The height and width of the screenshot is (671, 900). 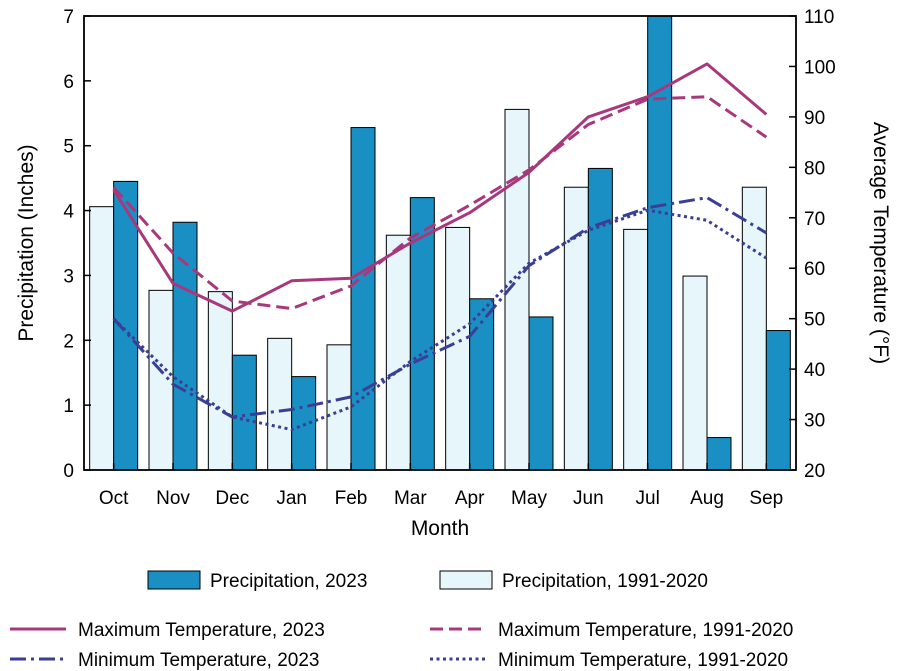 What do you see at coordinates (363, 298) in the screenshot?
I see `bar-precipitation-2023-feb` at bounding box center [363, 298].